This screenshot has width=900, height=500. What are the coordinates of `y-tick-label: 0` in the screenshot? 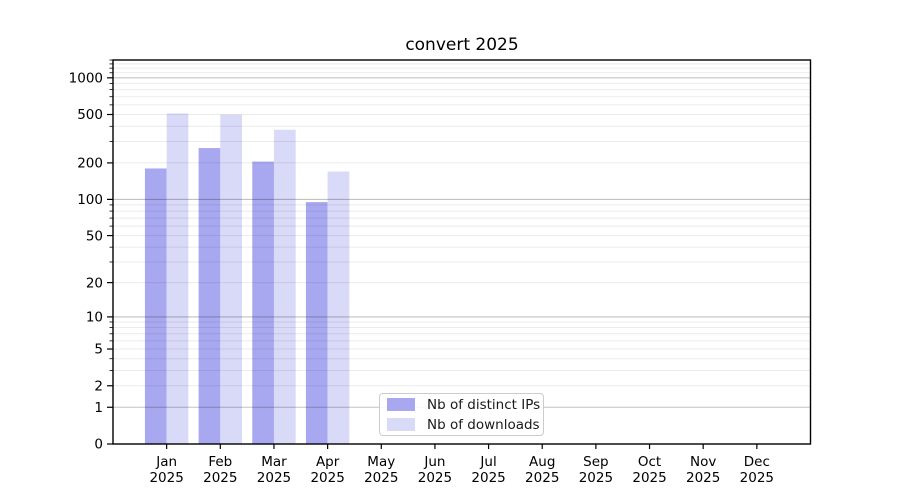 It's located at (98, 445).